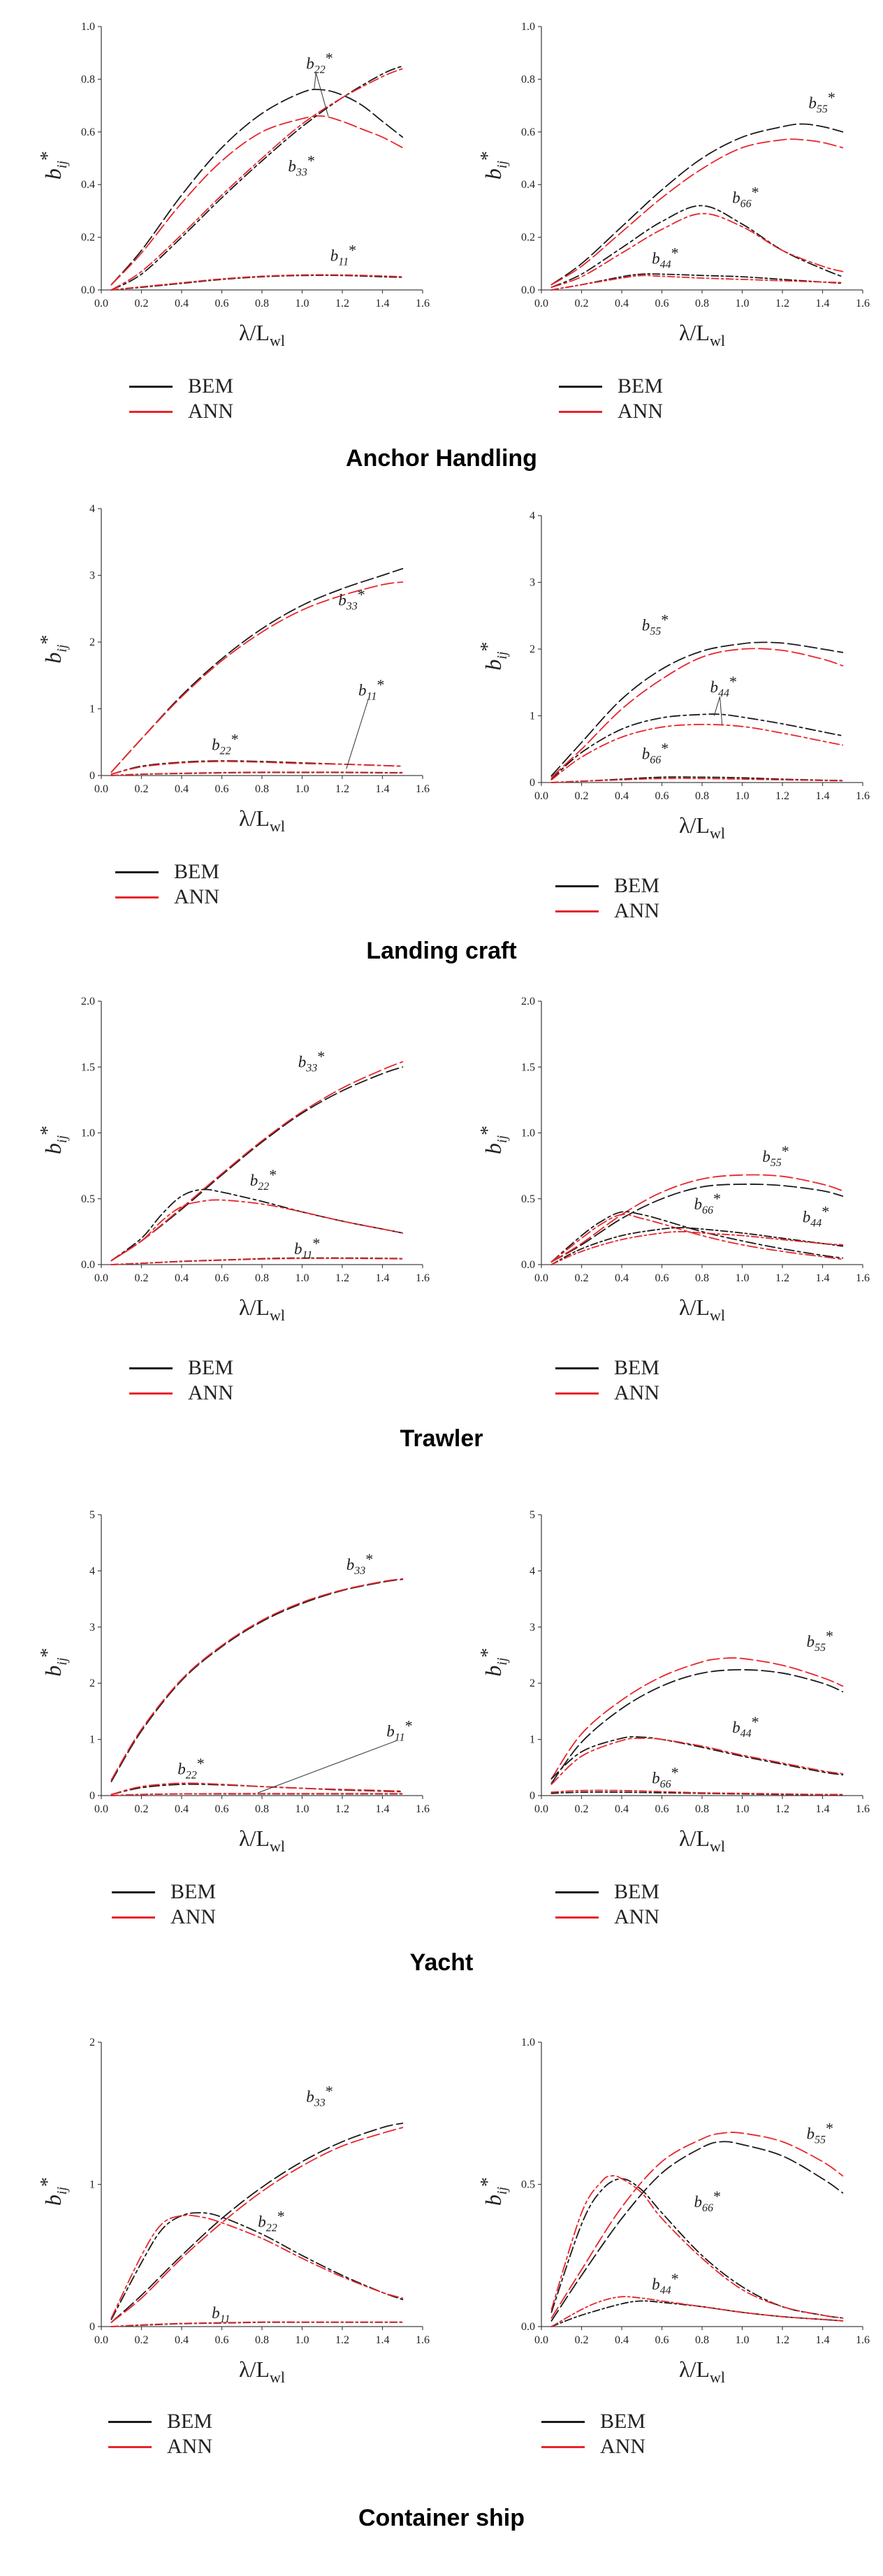 This screenshot has width=883, height=2576. What do you see at coordinates (88, 1199) in the screenshot?
I see `y-tick-label: 0.5` at bounding box center [88, 1199].